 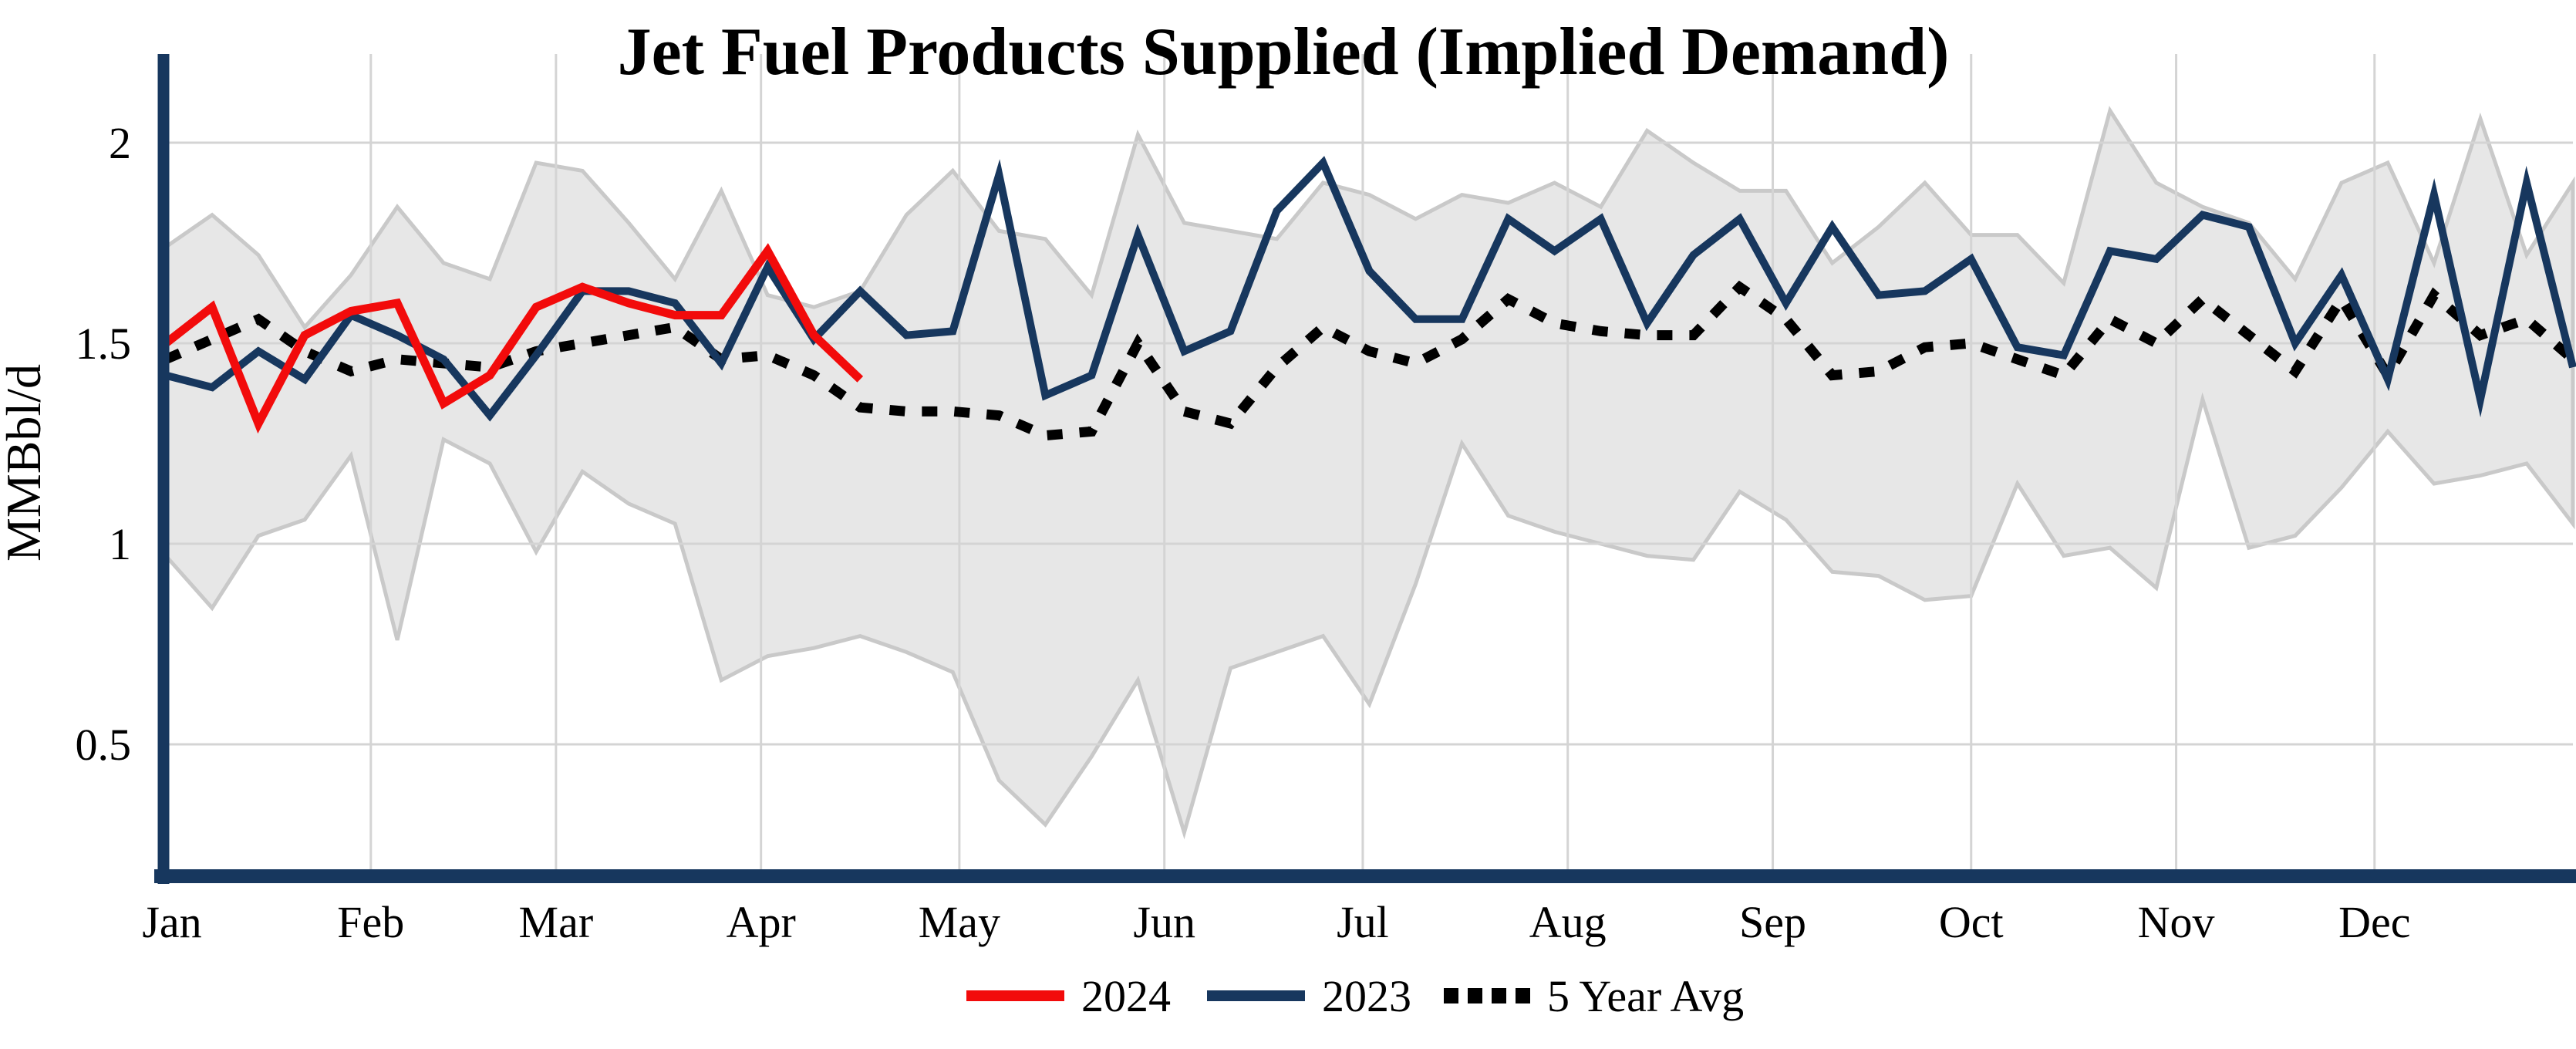 I want to click on x-tick-label-Jan: Jan, so click(x=171, y=922).